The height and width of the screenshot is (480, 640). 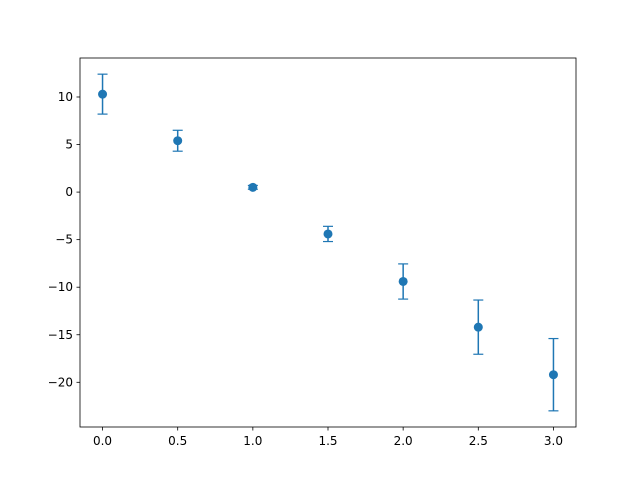 I want to click on y-tick-label: −5, so click(x=64, y=240).